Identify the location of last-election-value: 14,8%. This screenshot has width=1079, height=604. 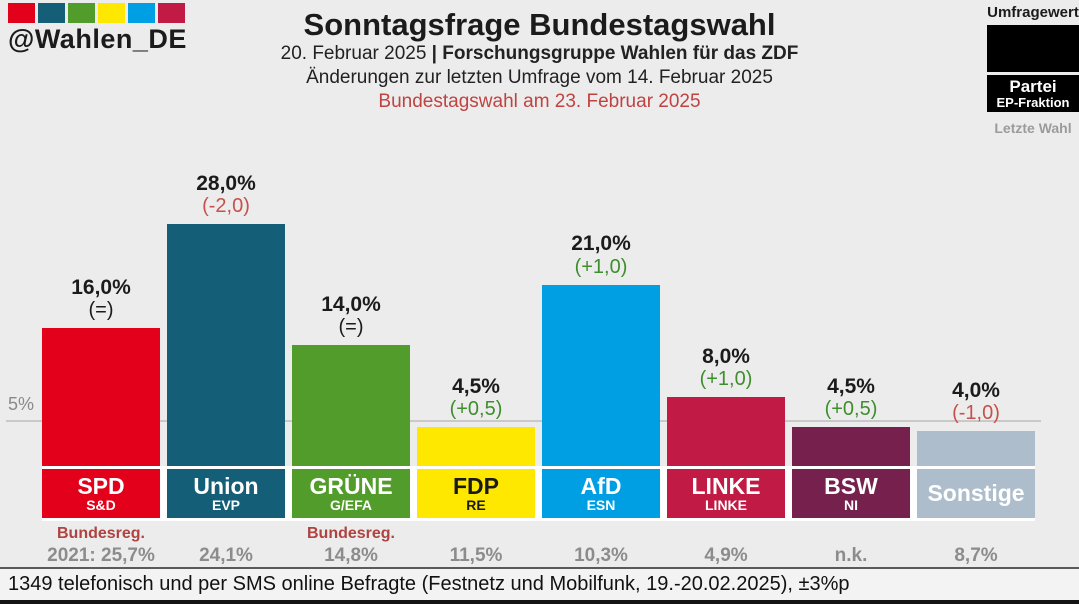
(351, 555).